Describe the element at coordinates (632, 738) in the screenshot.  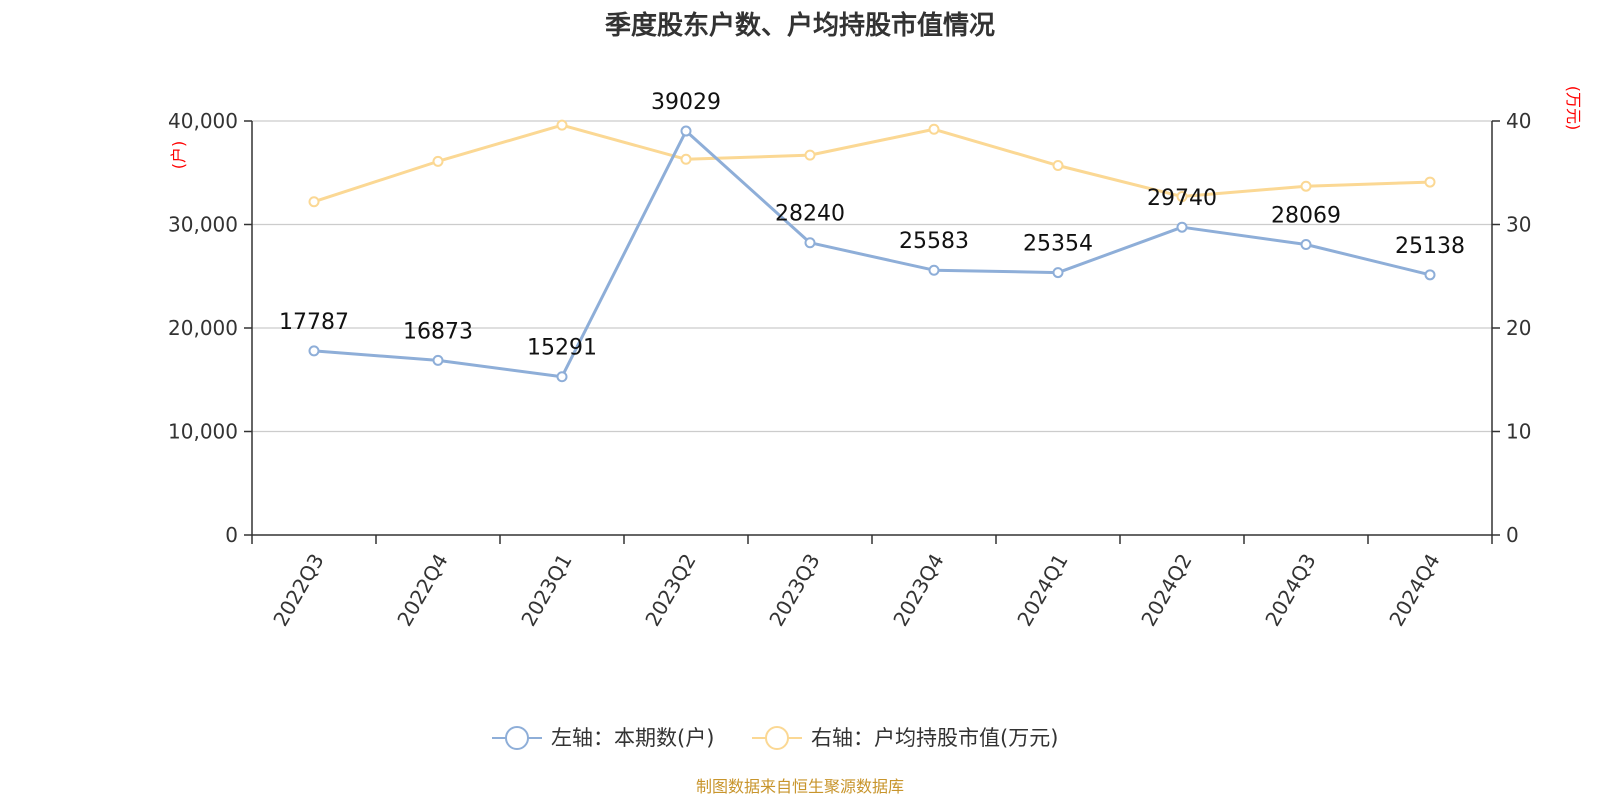
I see `legend-left-label: 左轴：本期数(户)` at that location.